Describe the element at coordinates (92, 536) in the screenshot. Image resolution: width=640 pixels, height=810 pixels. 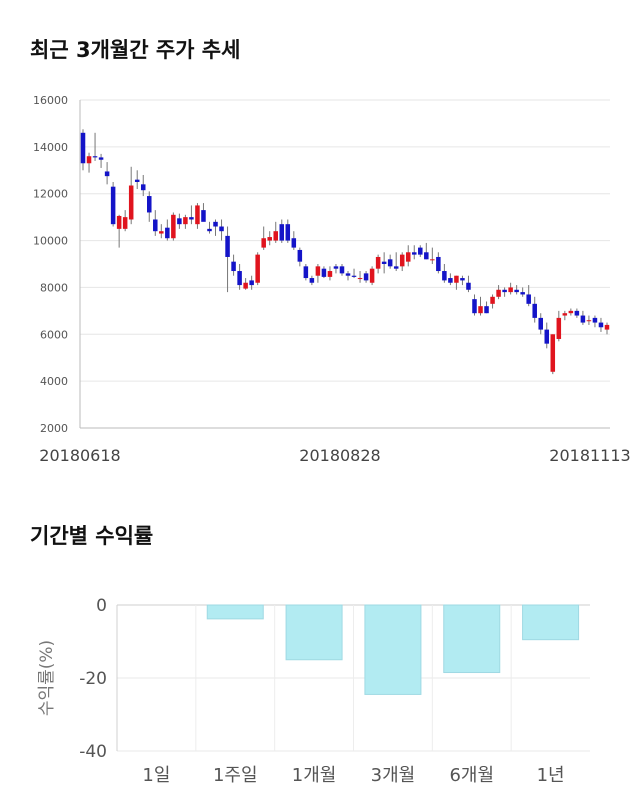
I see `return-chart-title: 기간별 수익률` at that location.